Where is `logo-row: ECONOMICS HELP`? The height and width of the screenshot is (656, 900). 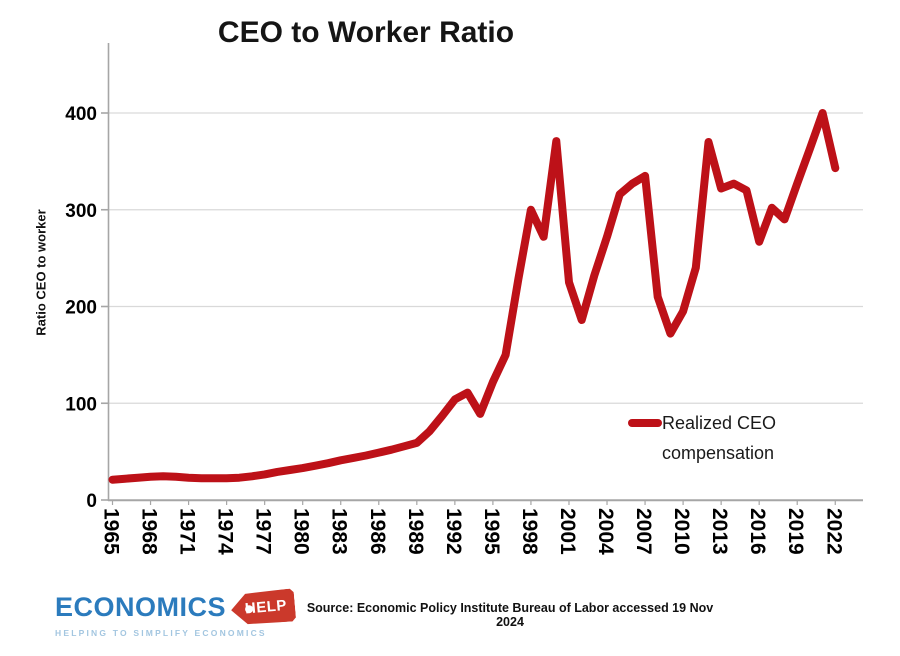 logo-row: ECONOMICS HELP is located at coordinates (175, 607).